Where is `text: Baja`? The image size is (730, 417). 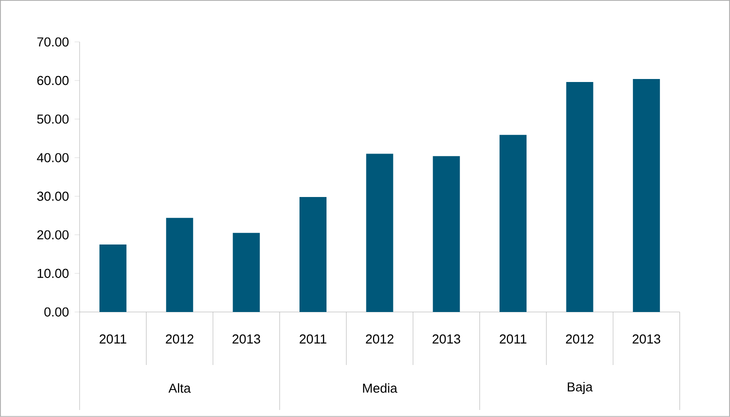 text: Baja is located at coordinates (580, 388).